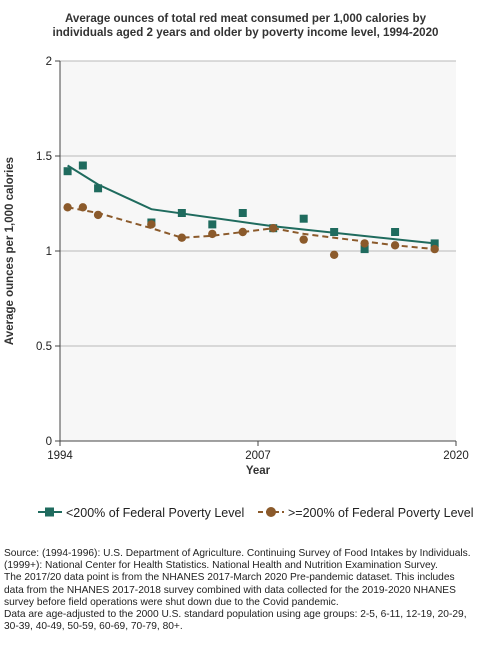 The height and width of the screenshot is (646, 491). I want to click on legend-square-marker-icon, so click(50, 513).